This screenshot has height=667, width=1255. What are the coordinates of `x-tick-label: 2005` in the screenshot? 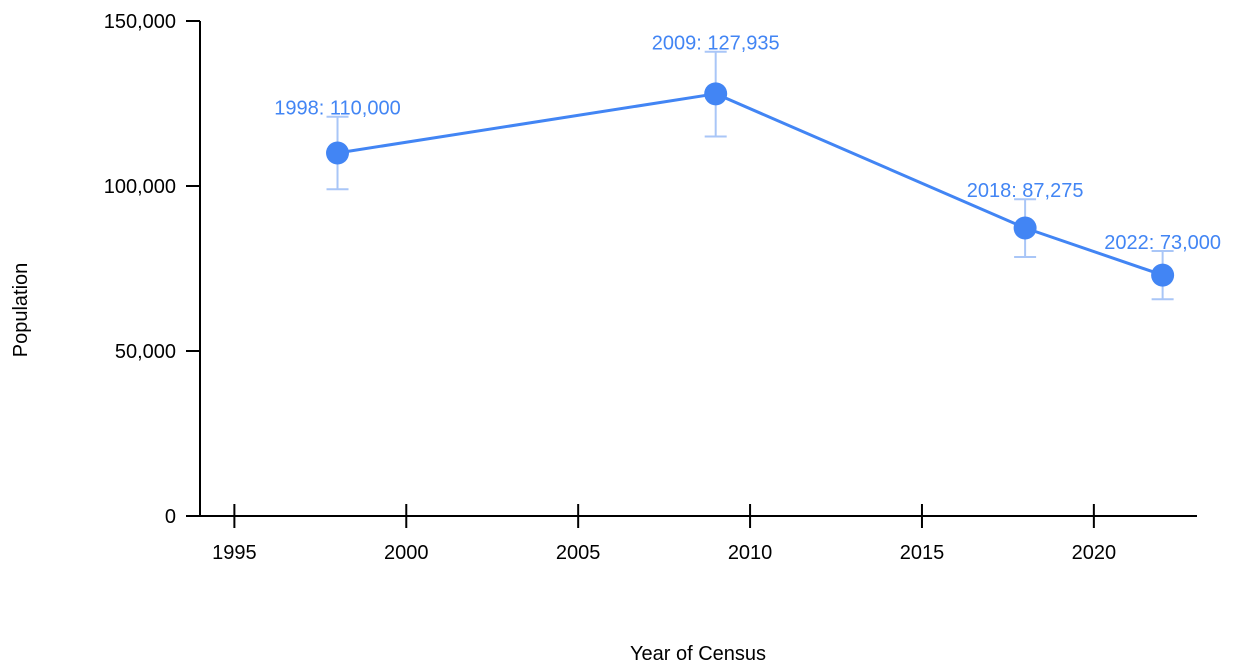 It's located at (578, 553).